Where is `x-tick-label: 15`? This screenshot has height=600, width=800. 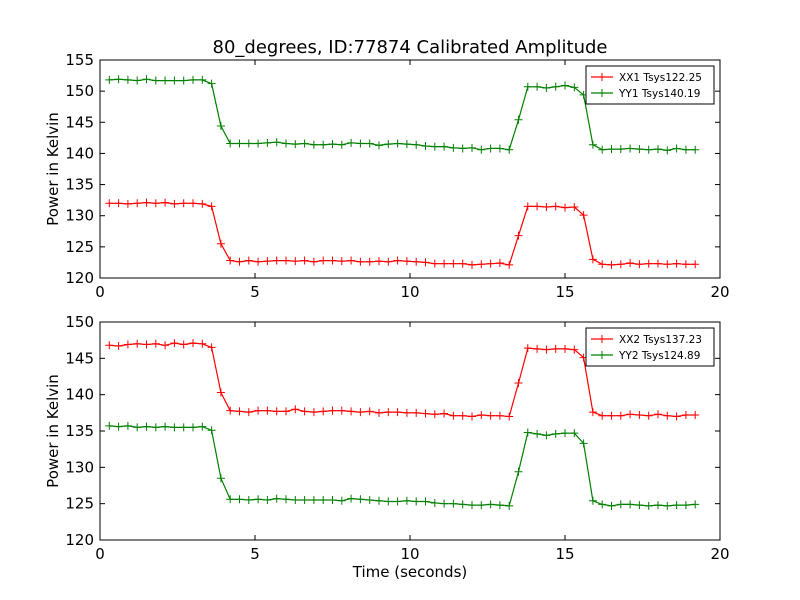
x-tick-label: 15 is located at coordinates (564, 554).